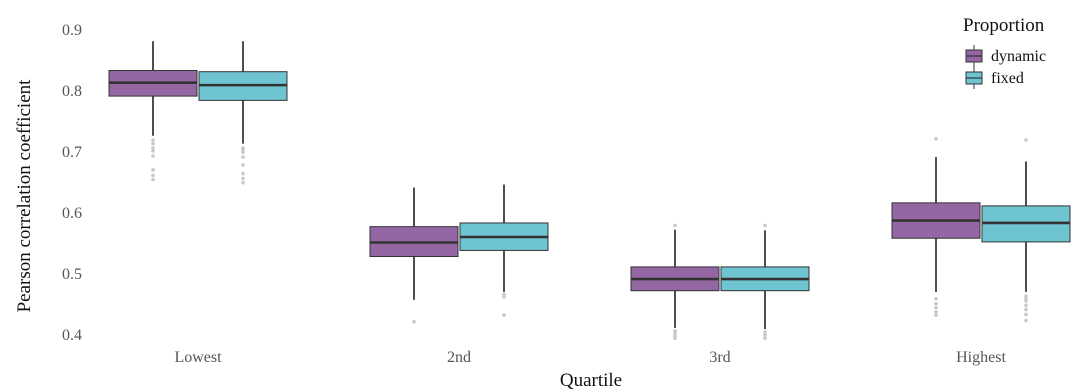  Describe the element at coordinates (72, 152) in the screenshot. I see `y-tick-label: 0.7` at that location.